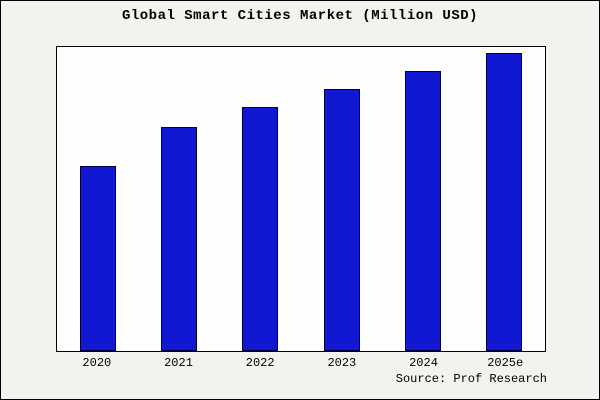 The image size is (600, 400). I want to click on bar-2024, so click(422, 210).